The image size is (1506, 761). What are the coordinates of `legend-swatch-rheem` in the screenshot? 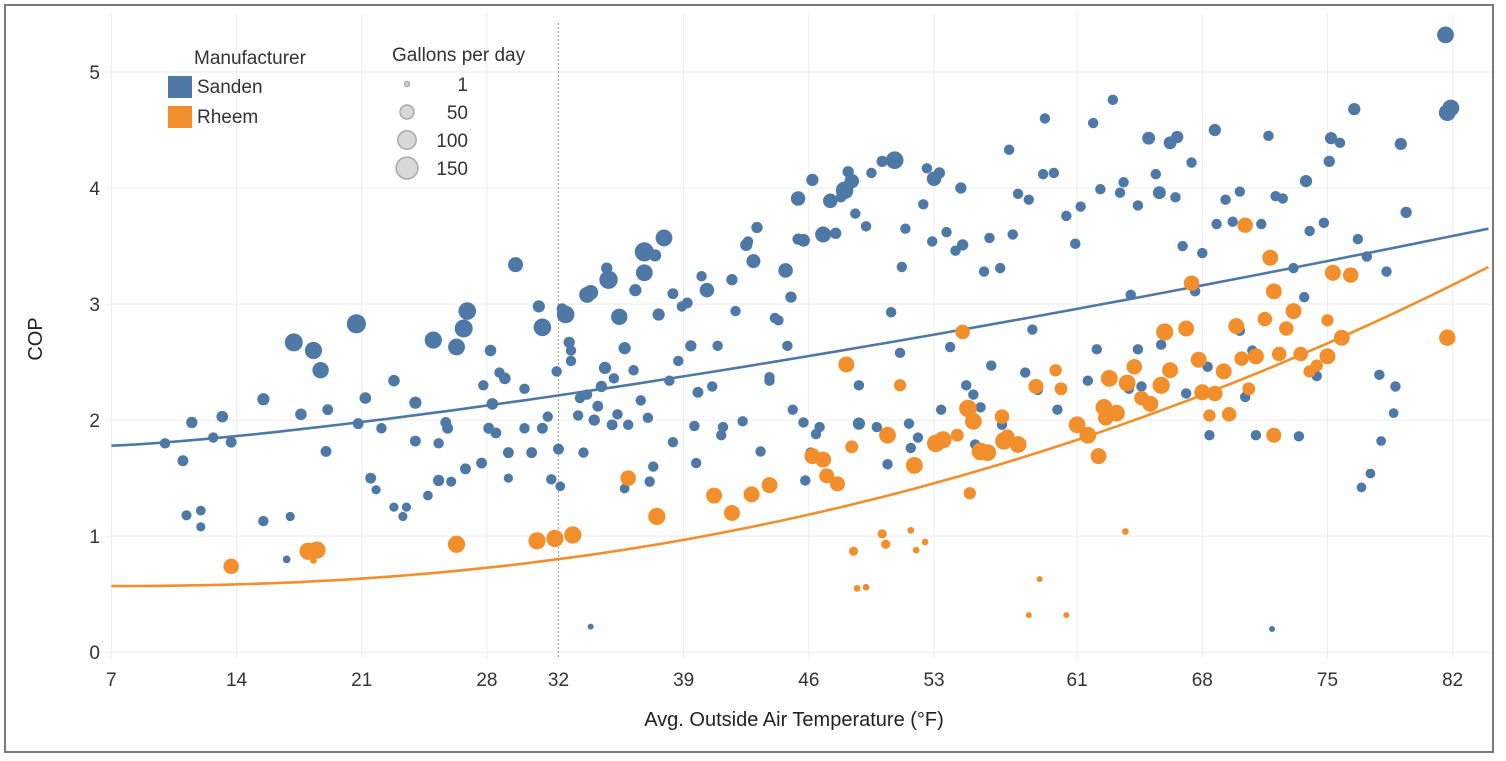 It's located at (180, 117).